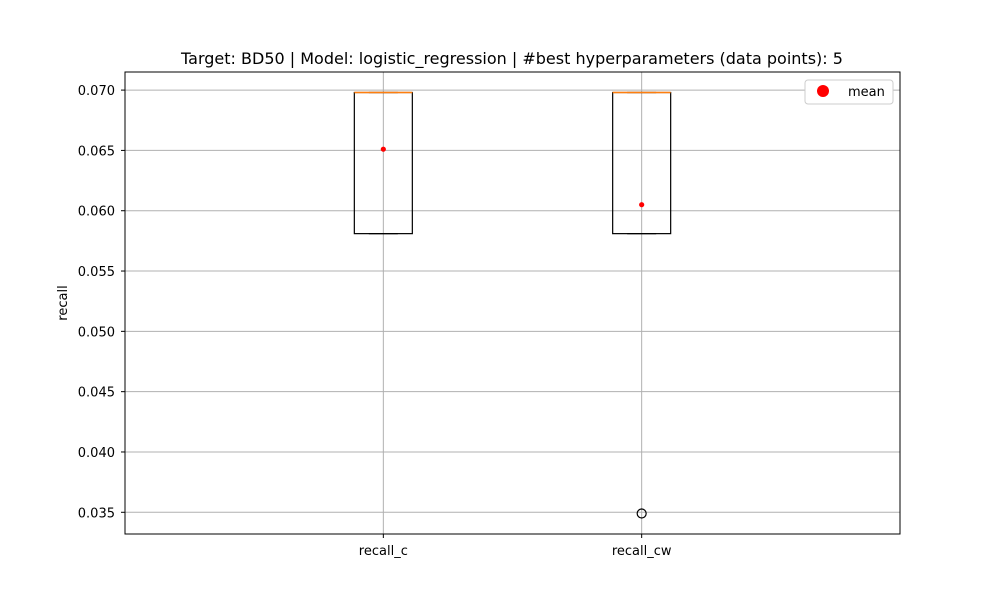 The image size is (1000, 600). Describe the element at coordinates (823, 91) in the screenshot. I see `legend-mean-marker` at that location.